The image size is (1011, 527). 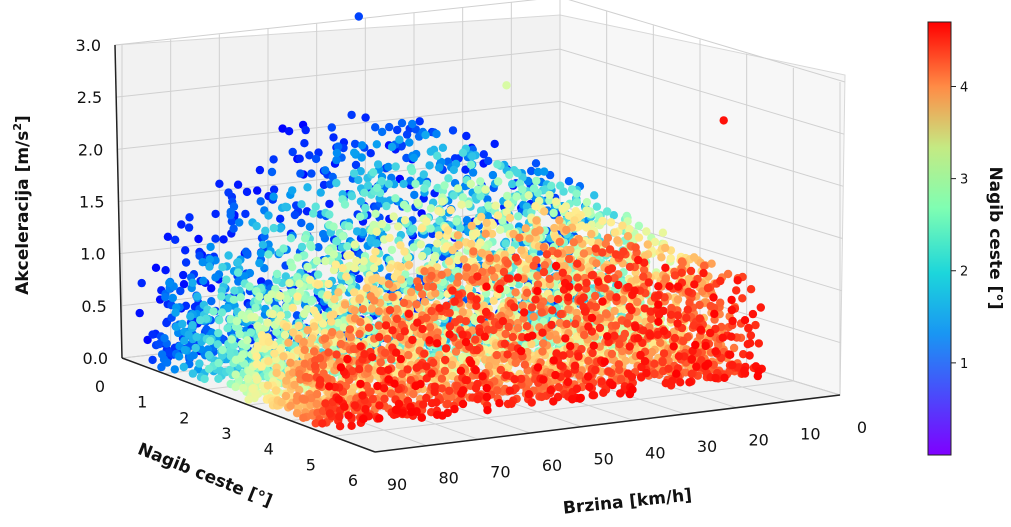 What do you see at coordinates (563, 408) in the screenshot?
I see `grid-line` at bounding box center [563, 408].